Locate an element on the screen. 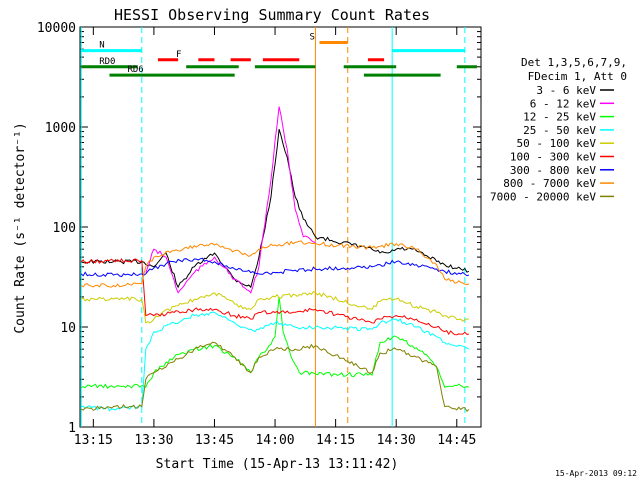 Image resolution: width=640 pixels, height=480 pixels. legend-header-line-1: Det 1,3,5,6,7,9, is located at coordinates (574, 62).